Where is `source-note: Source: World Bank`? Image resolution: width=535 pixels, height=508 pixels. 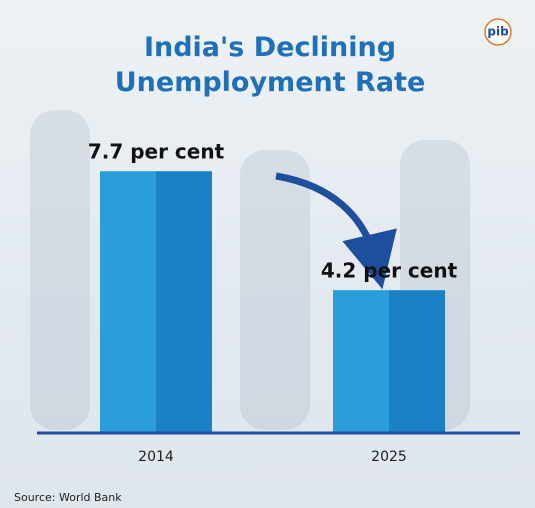 source-note: Source: World Bank is located at coordinates (68, 497).